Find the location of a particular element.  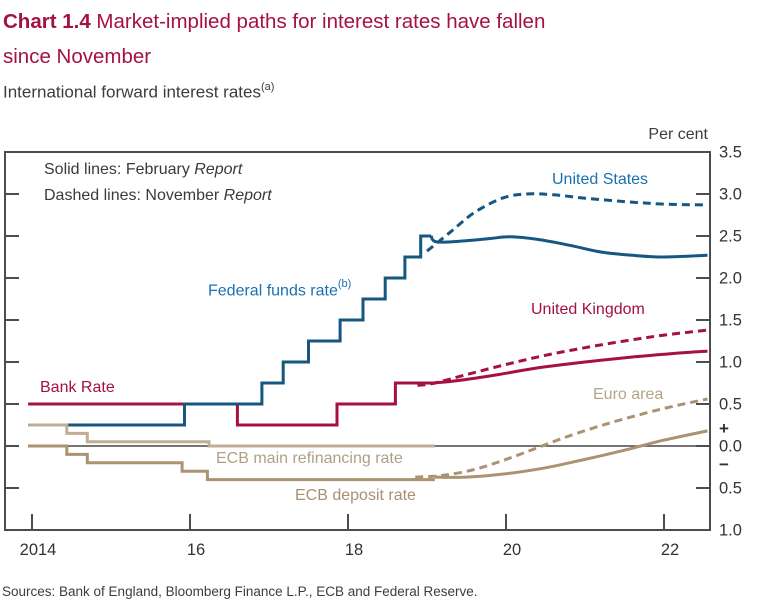

y-tick-label: 0.0 is located at coordinates (730, 447).